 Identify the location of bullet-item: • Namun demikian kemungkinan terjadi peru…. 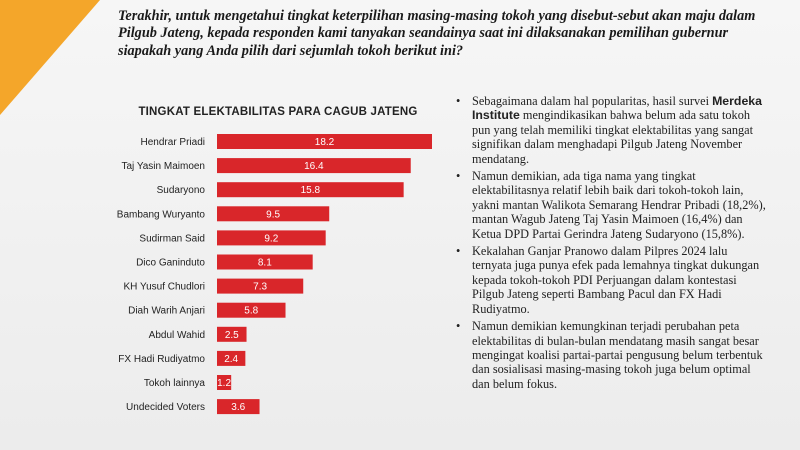
(610, 355).